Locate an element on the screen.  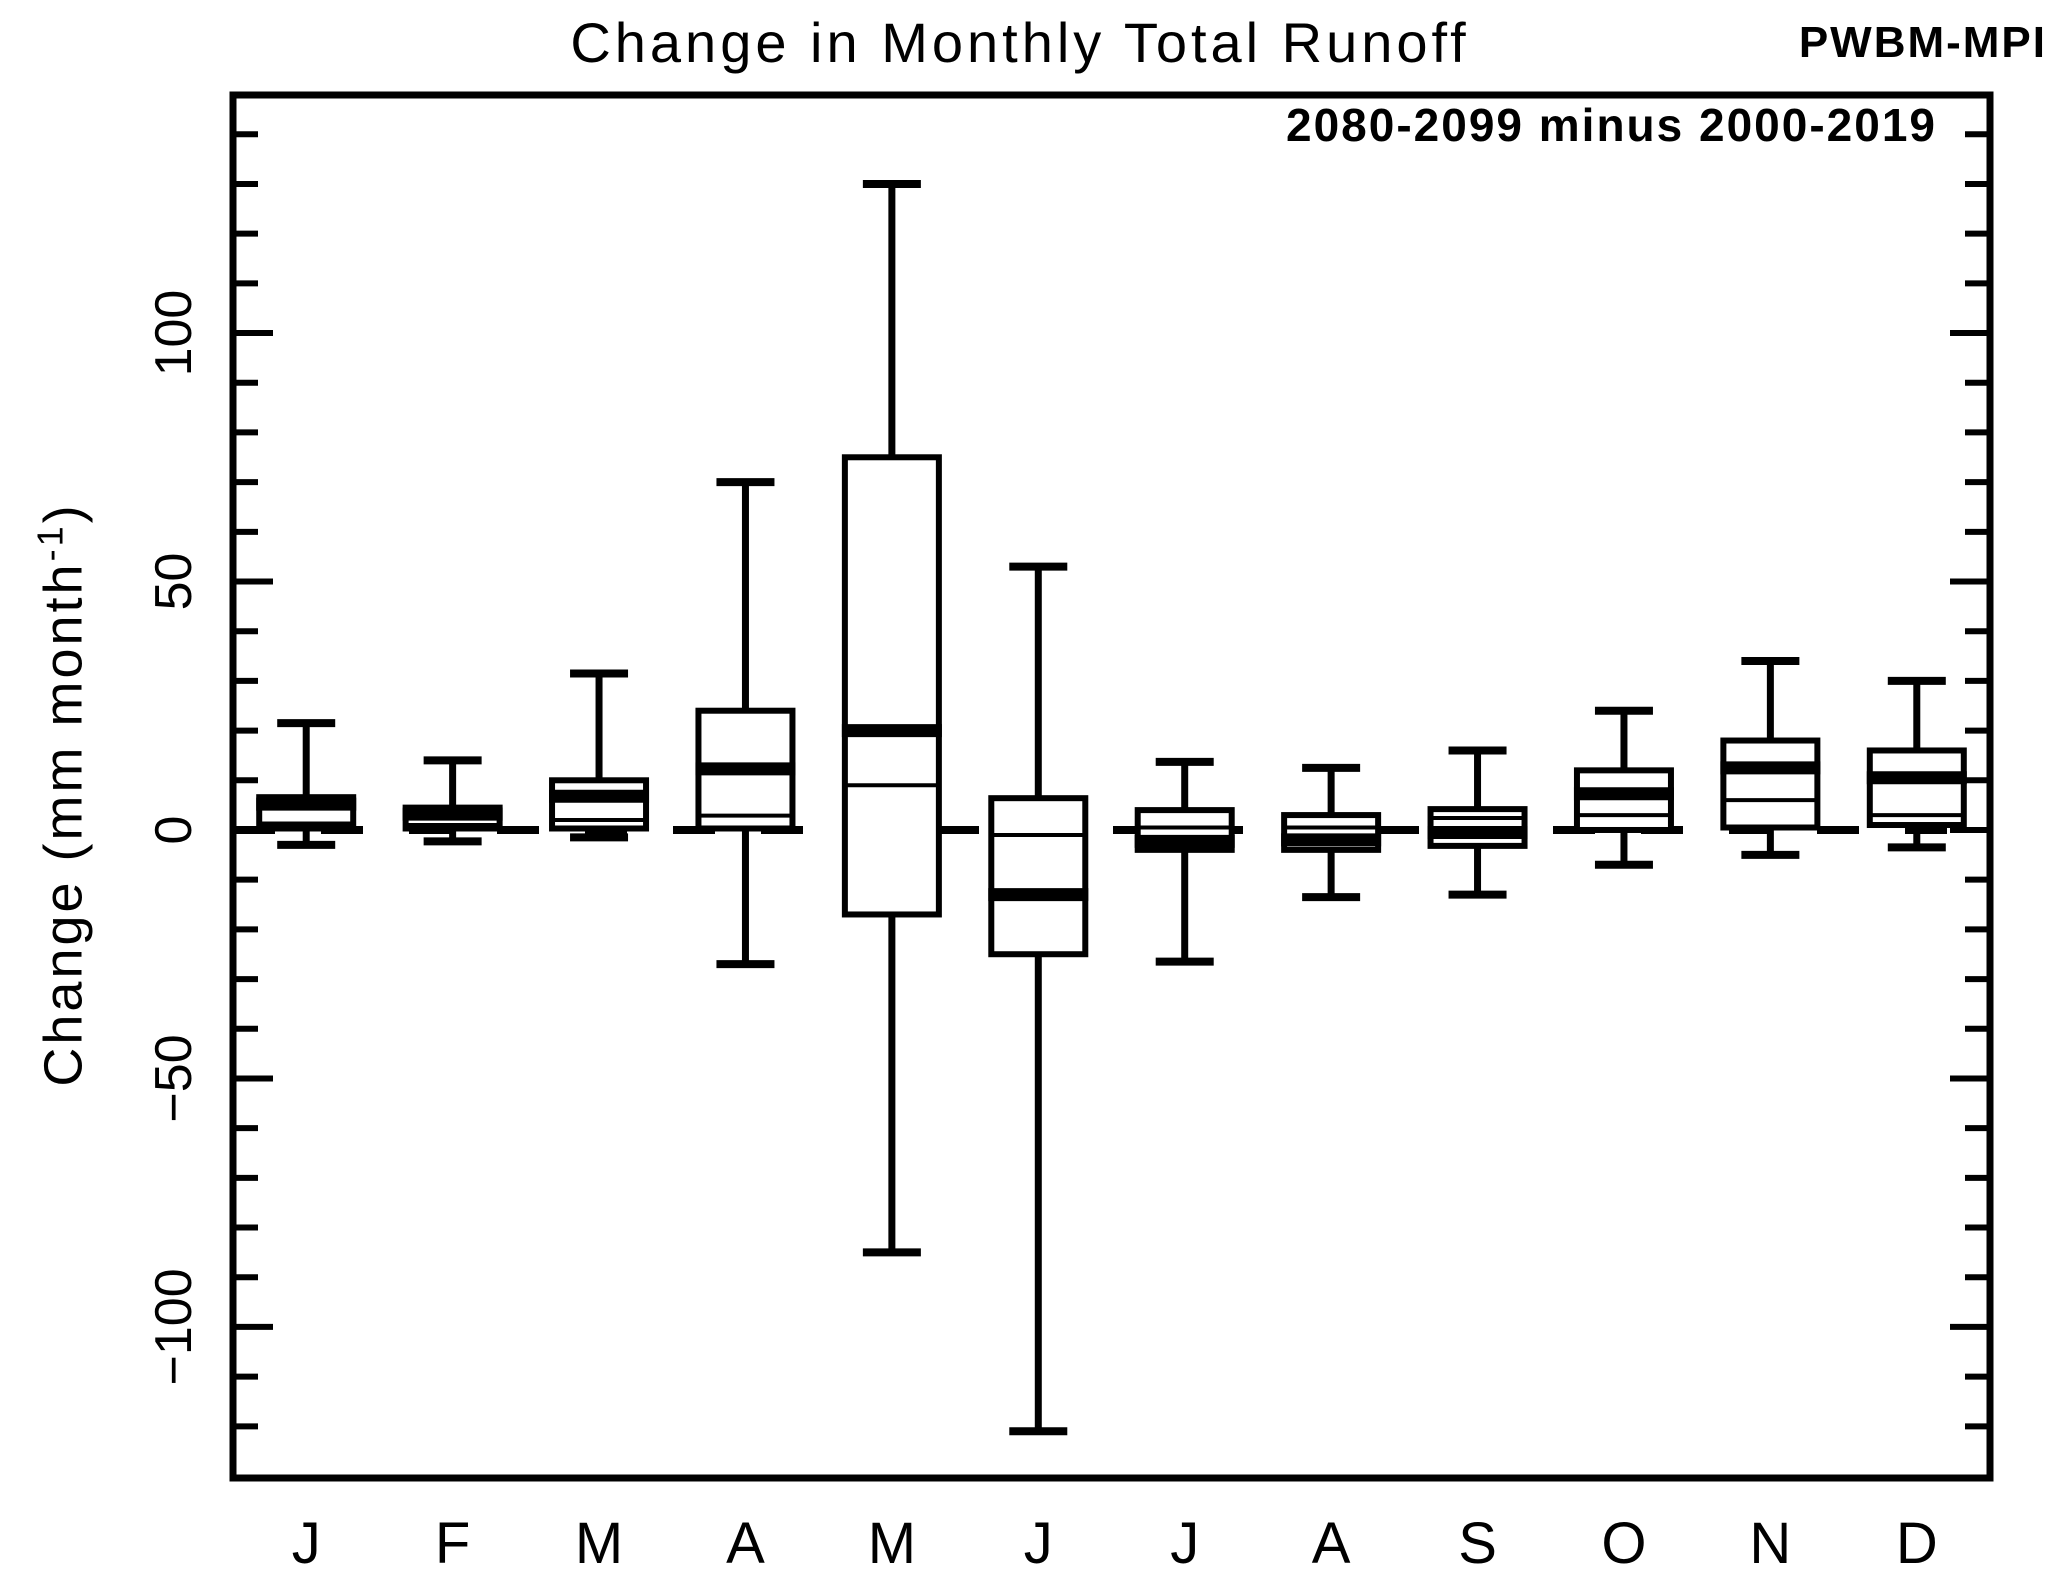
x-tick-label-month: F is located at coordinates (452, 1543).